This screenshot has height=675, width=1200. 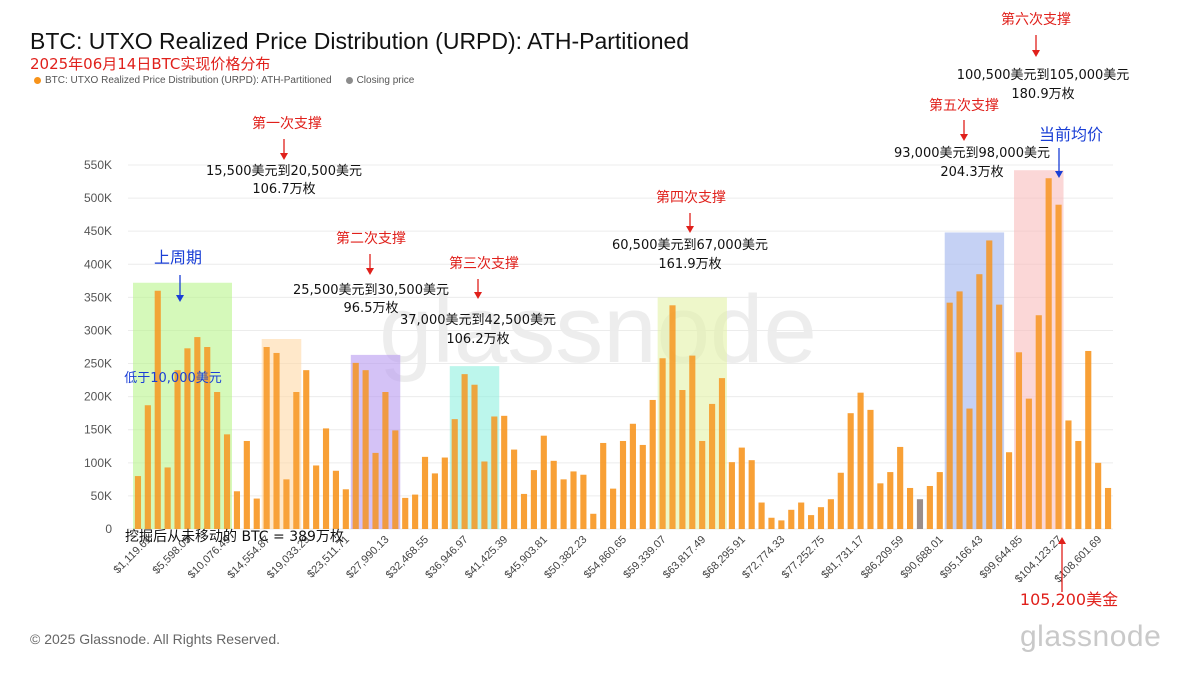 I want to click on legend-item-closing-price: Closing price, so click(x=379, y=80).